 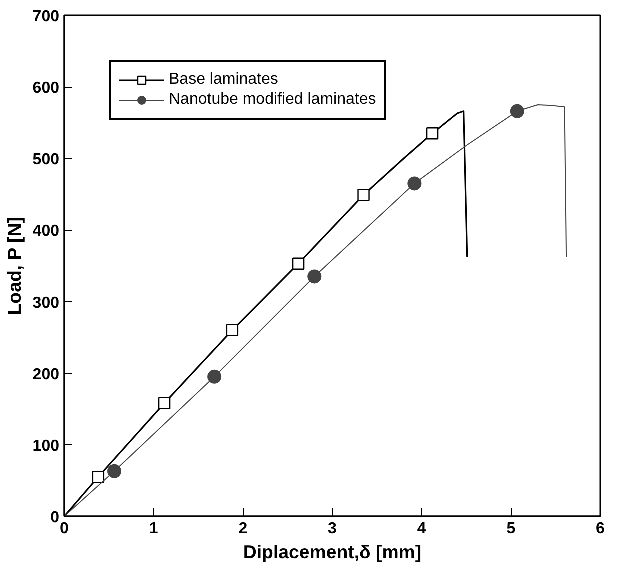 What do you see at coordinates (421, 529) in the screenshot?
I see `x-tick-label: 4` at bounding box center [421, 529].